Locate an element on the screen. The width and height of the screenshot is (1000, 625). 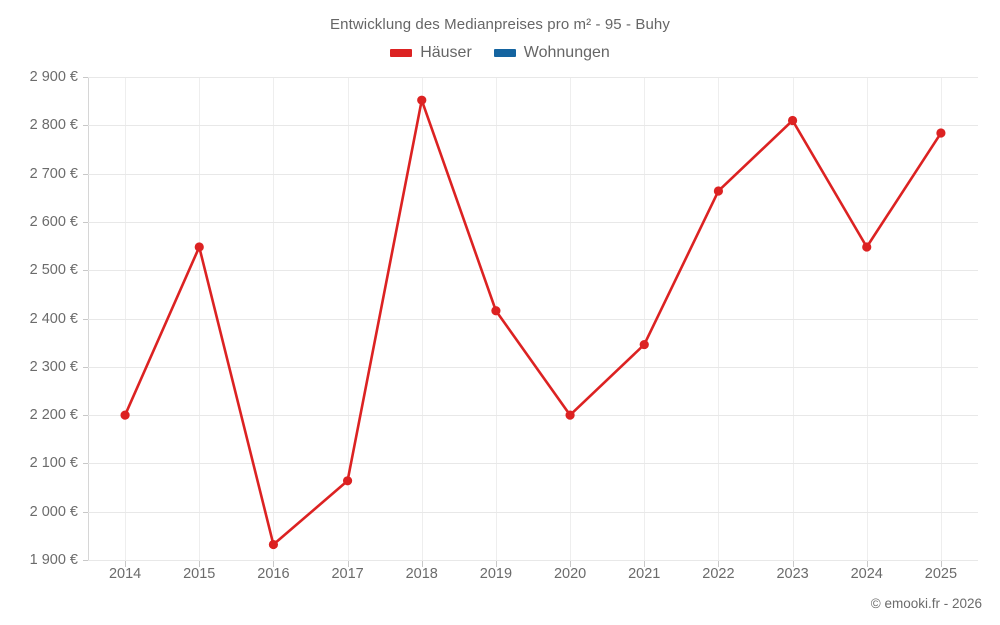
legend-item-hauser: Häuser is located at coordinates (431, 53).